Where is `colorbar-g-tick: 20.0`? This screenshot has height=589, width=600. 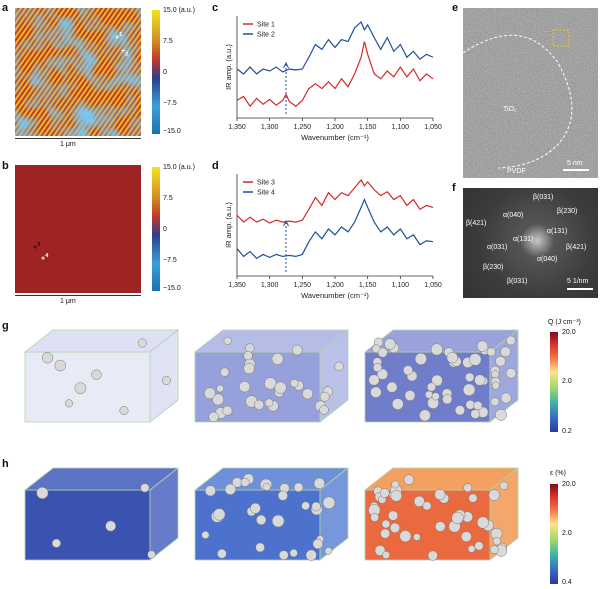
colorbar-g-tick: 20.0 is located at coordinates (569, 332).